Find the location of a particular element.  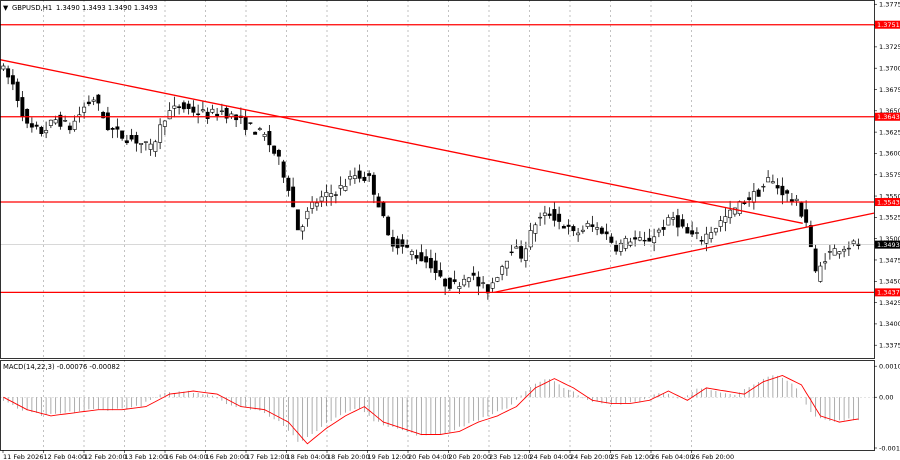

x-tick-label: 18 Feb 20:00 is located at coordinates (348, 456).